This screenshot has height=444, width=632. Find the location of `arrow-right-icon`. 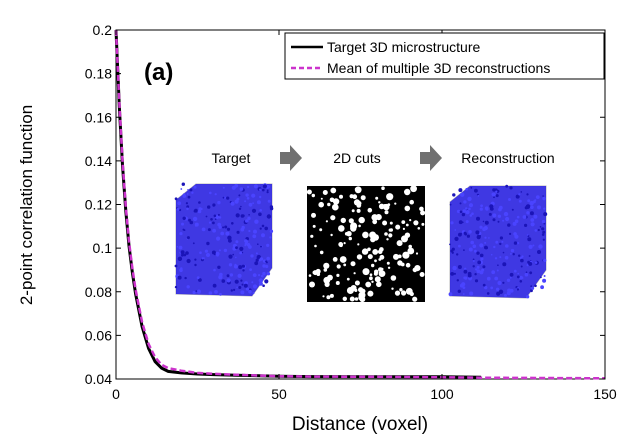

arrow-right-icon is located at coordinates (431, 158).